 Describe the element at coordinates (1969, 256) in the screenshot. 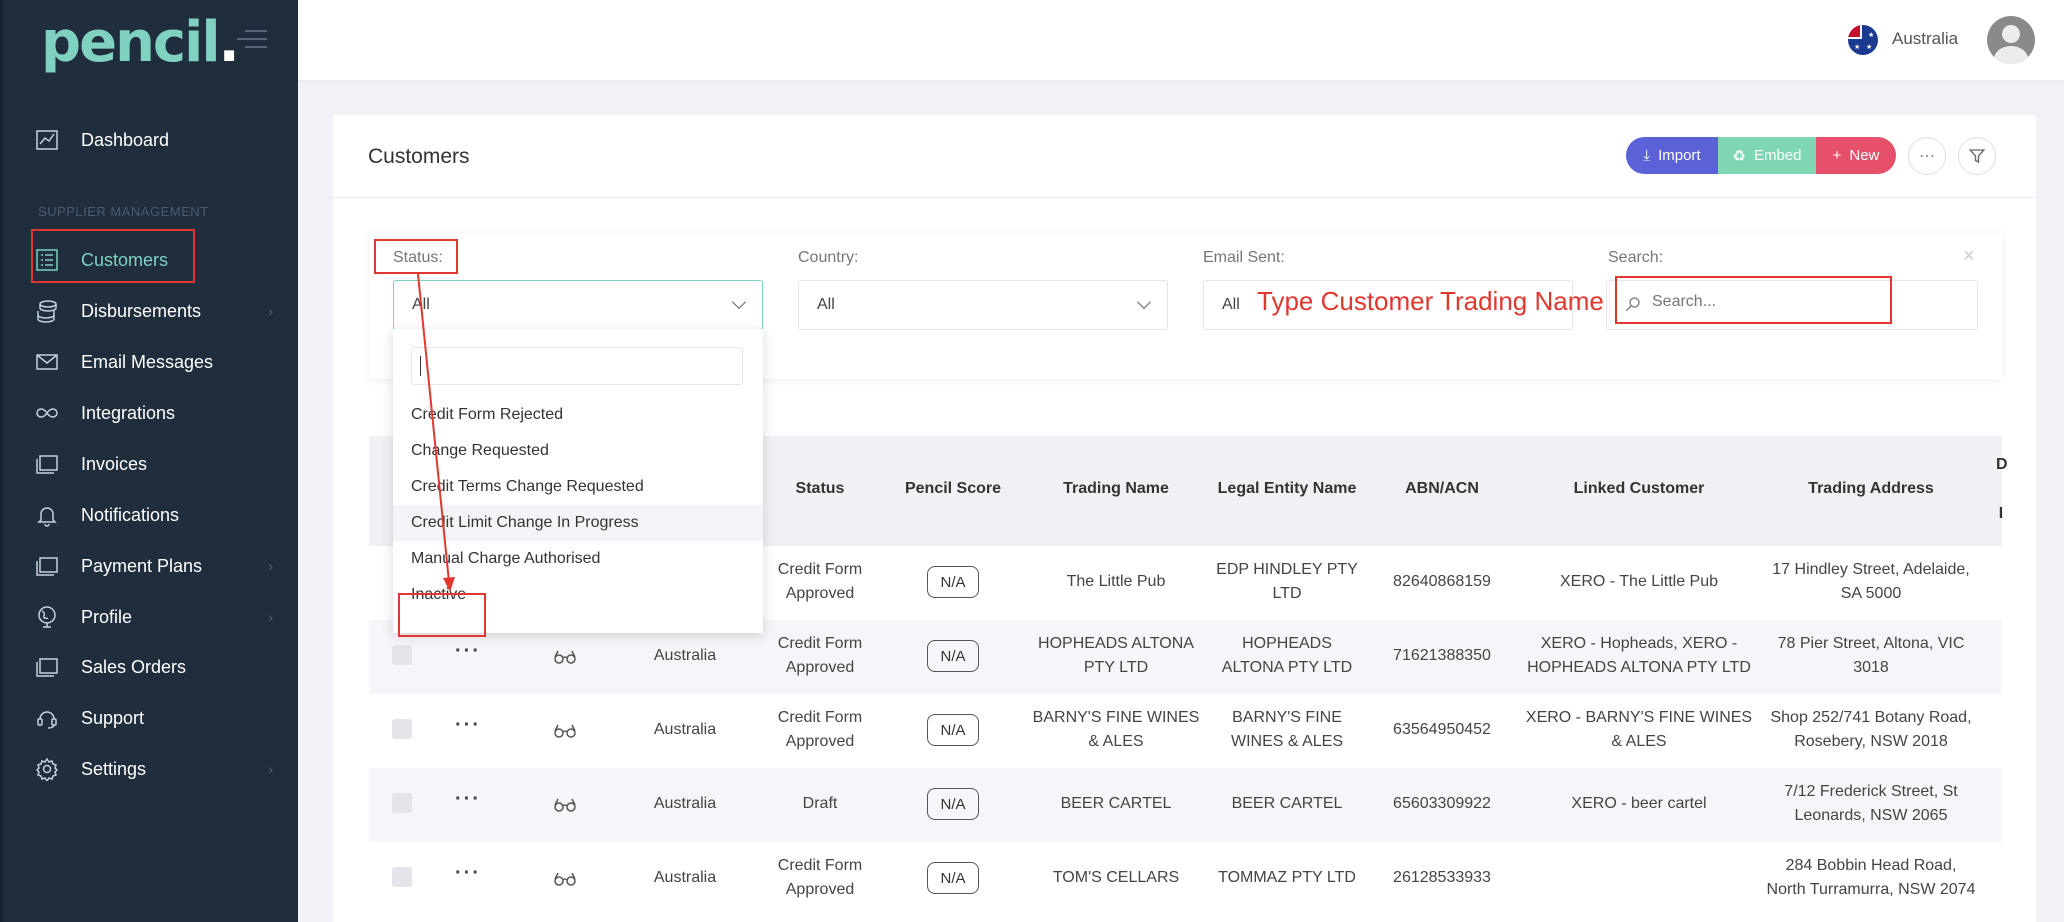

I see `close-filters-icon: ×` at that location.